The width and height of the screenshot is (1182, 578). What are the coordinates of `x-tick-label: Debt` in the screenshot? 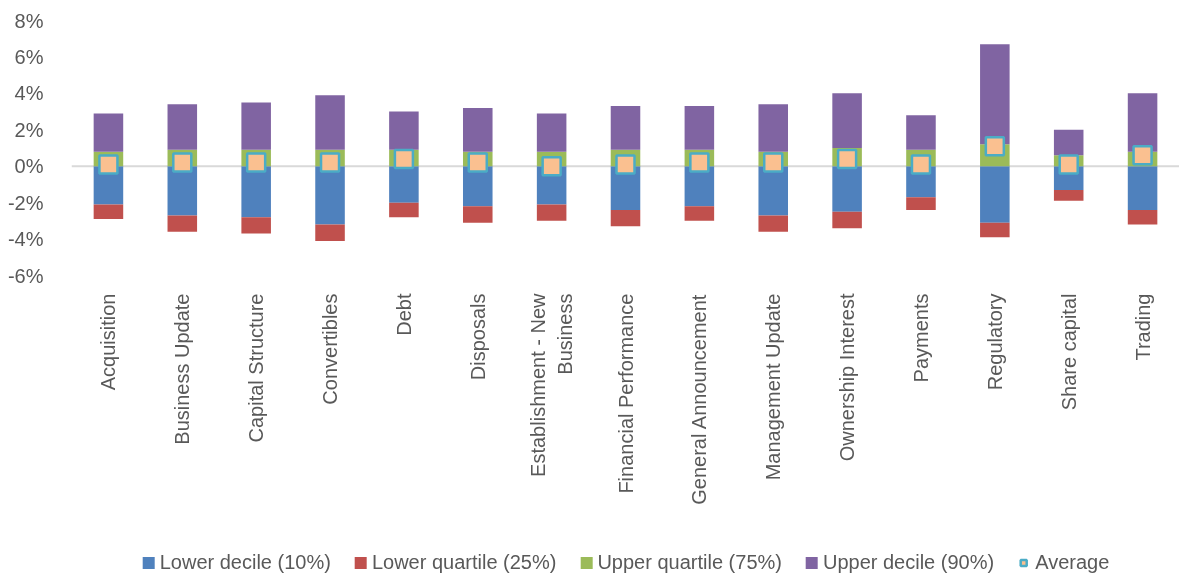 It's located at (403, 314).